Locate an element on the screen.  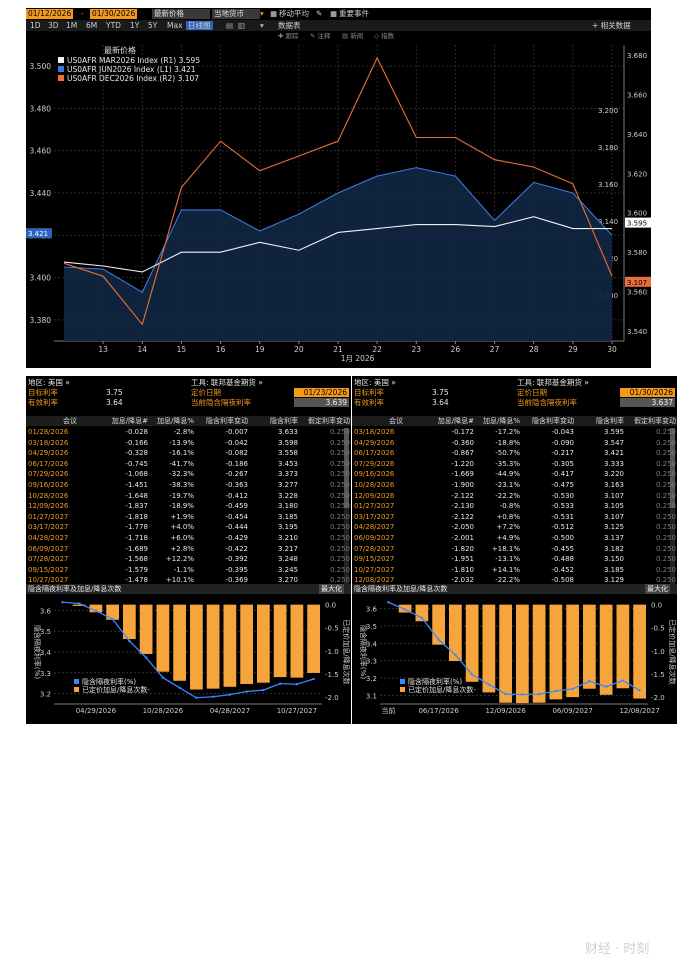
table-row: 07/28/2027 -1.820 +18.1% -0.455 3.182 0.250 is located at coordinates (514, 549).